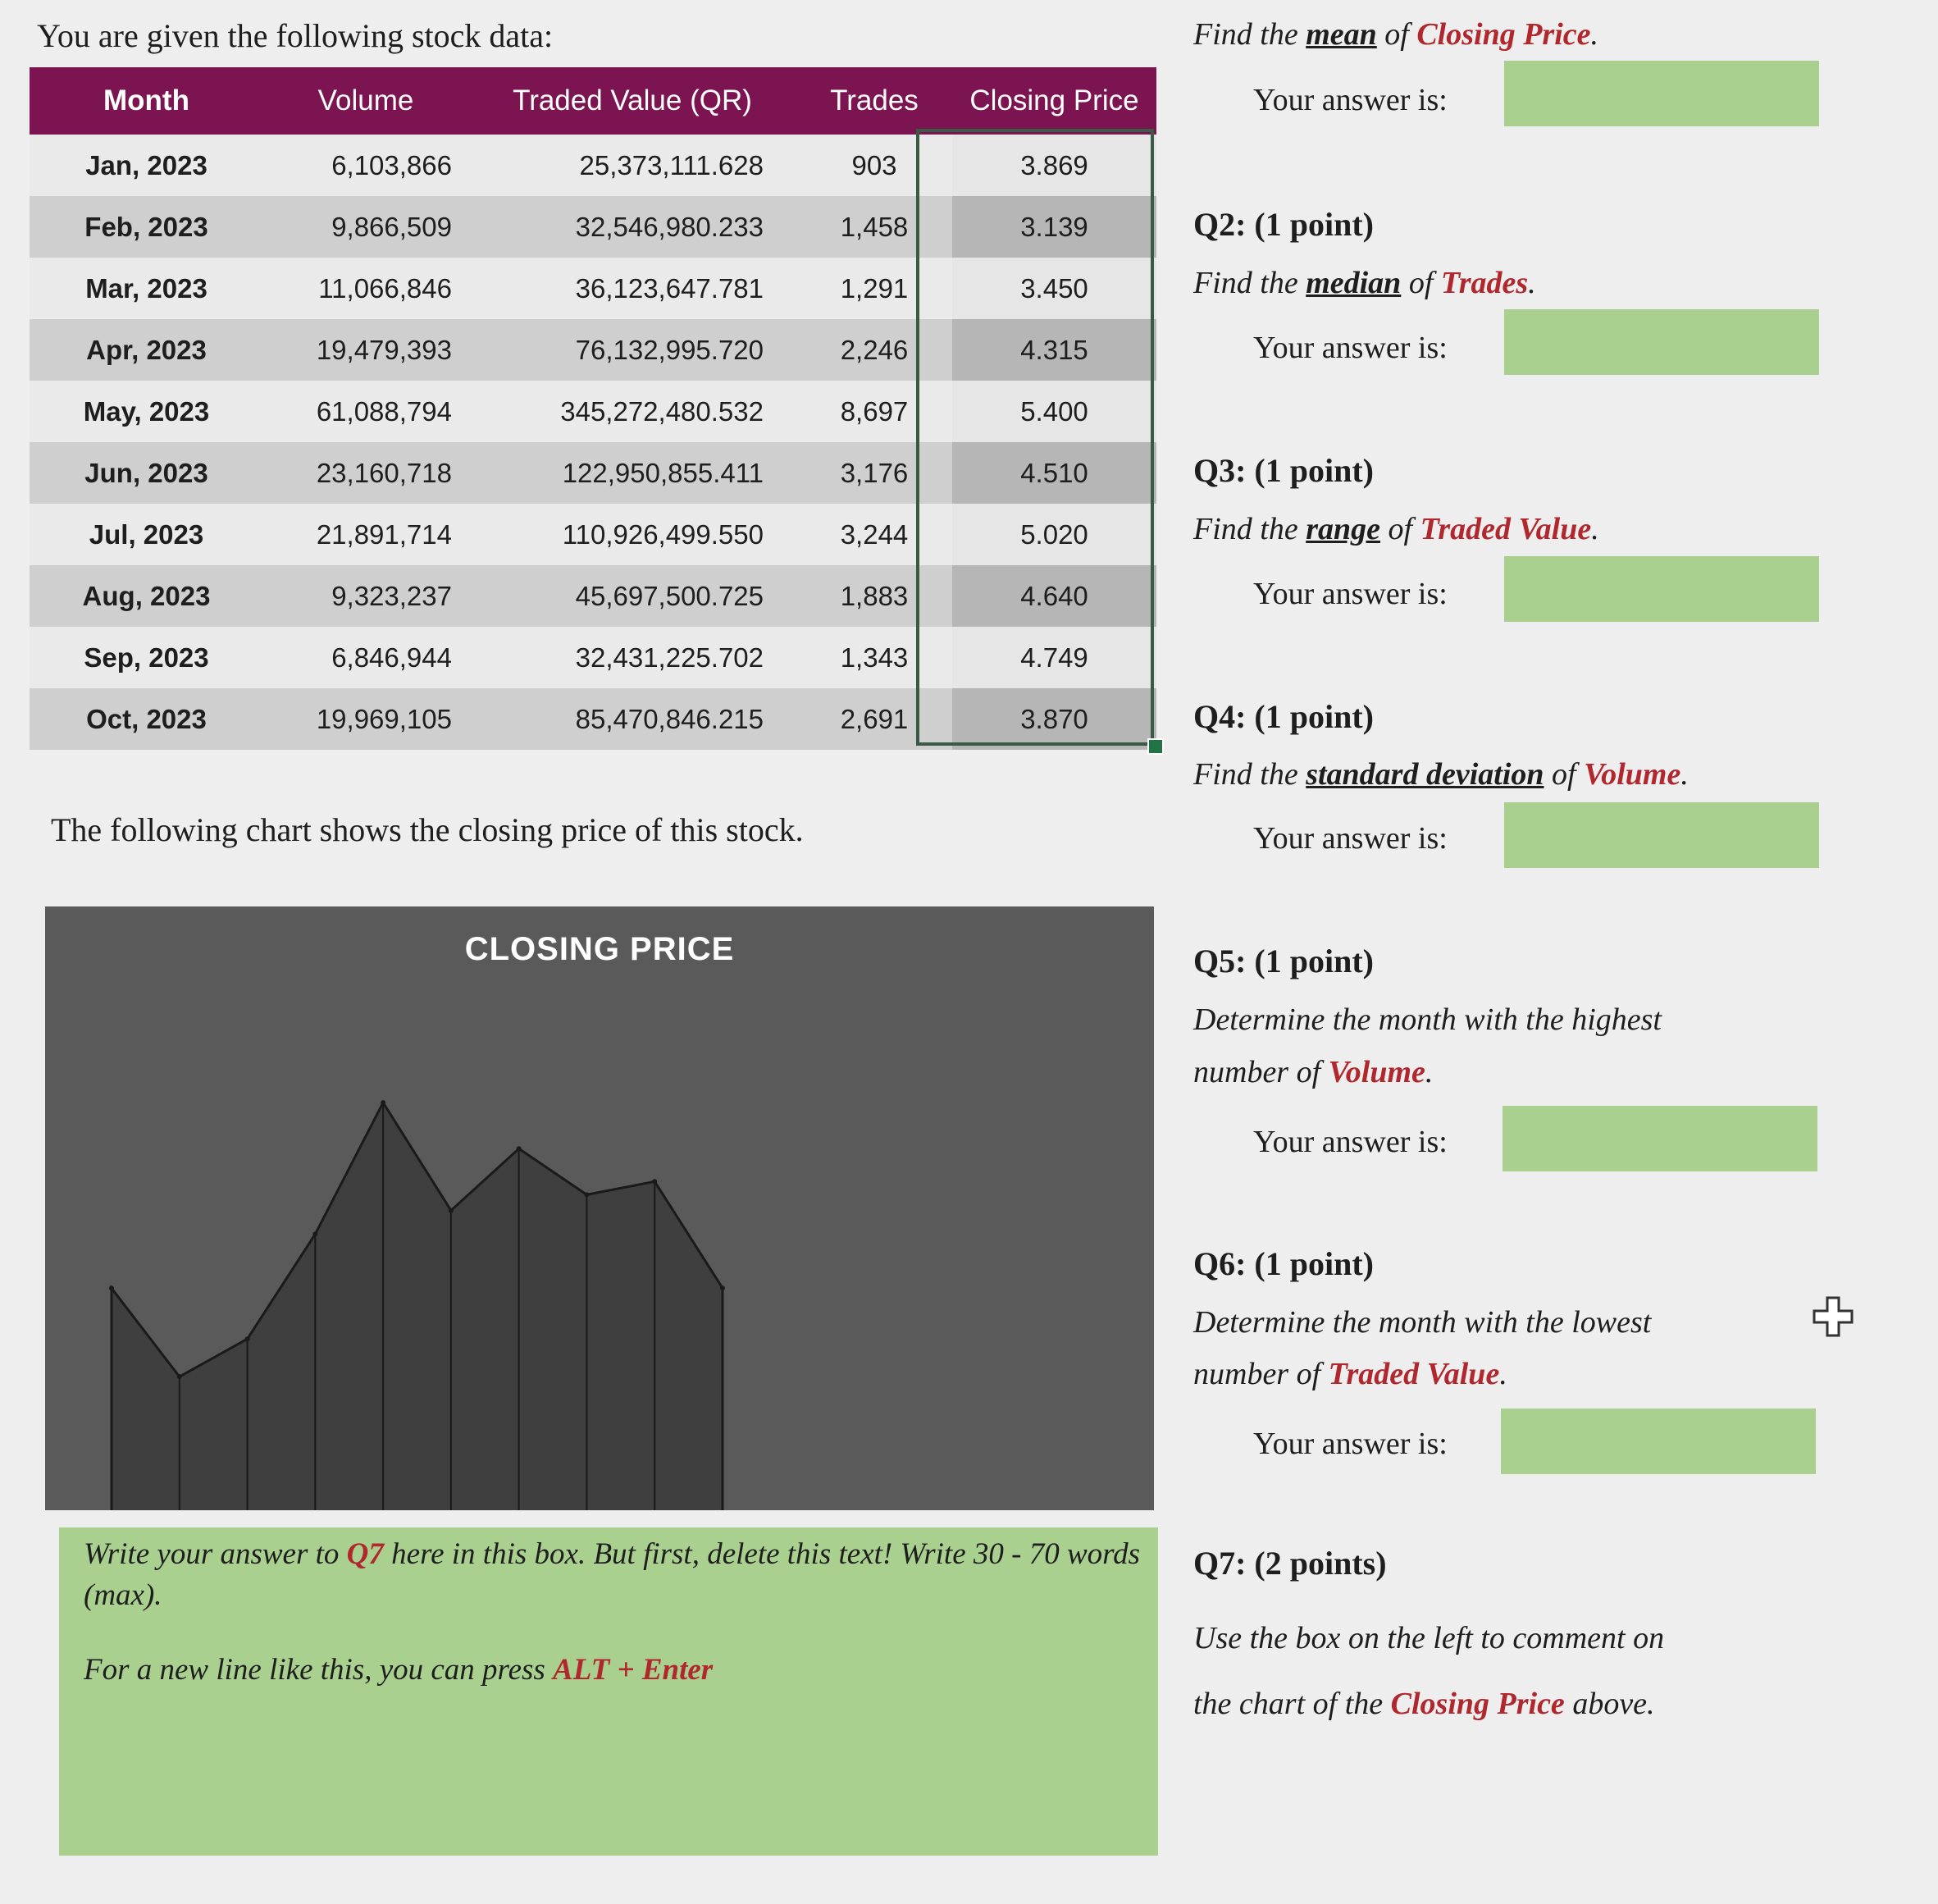 The width and height of the screenshot is (1938, 1904). What do you see at coordinates (669, 227) in the screenshot?
I see `cell-traded-value: 32,546,980.233` at bounding box center [669, 227].